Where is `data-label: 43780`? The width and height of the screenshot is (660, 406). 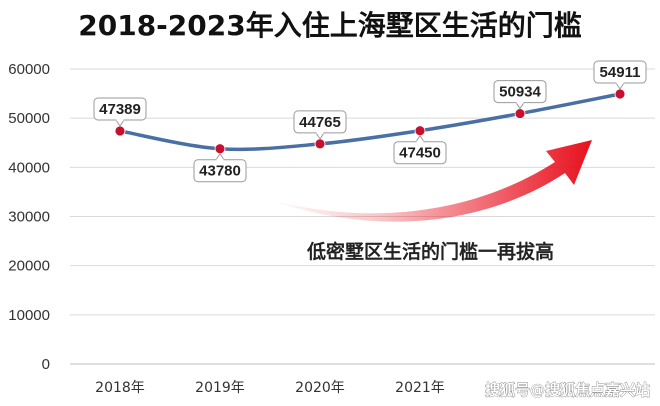 data-label: 43780 is located at coordinates (220, 167).